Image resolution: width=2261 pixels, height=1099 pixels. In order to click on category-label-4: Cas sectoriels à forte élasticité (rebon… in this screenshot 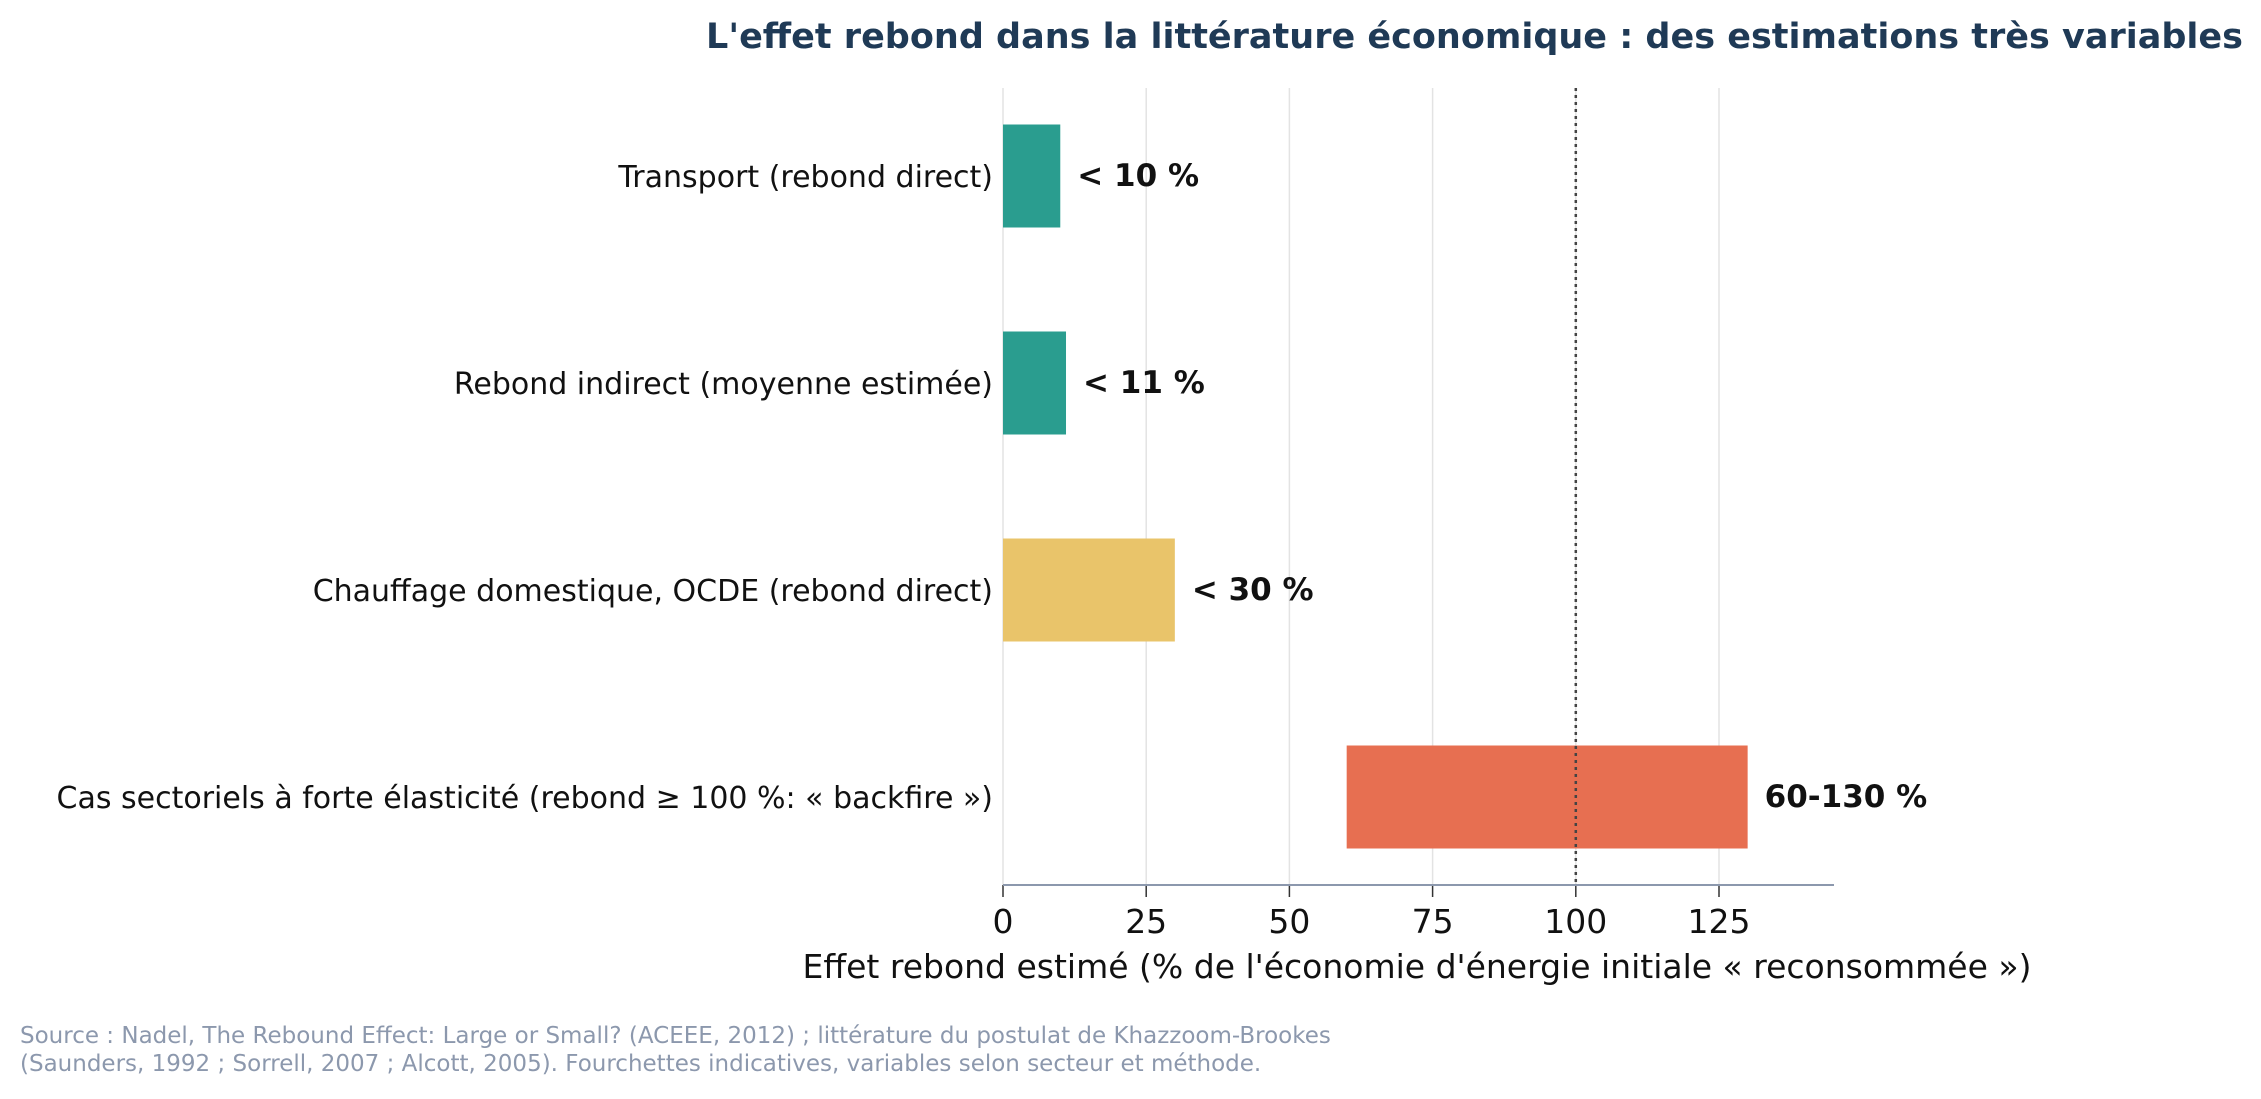, I will do `click(525, 798)`.